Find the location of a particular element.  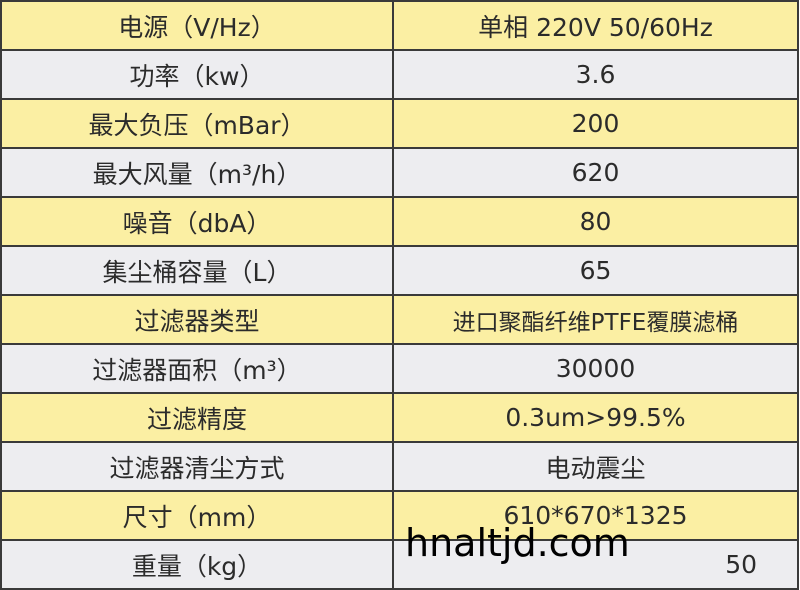

table-row: 最大负压（mBar） 200 is located at coordinates (399, 123).